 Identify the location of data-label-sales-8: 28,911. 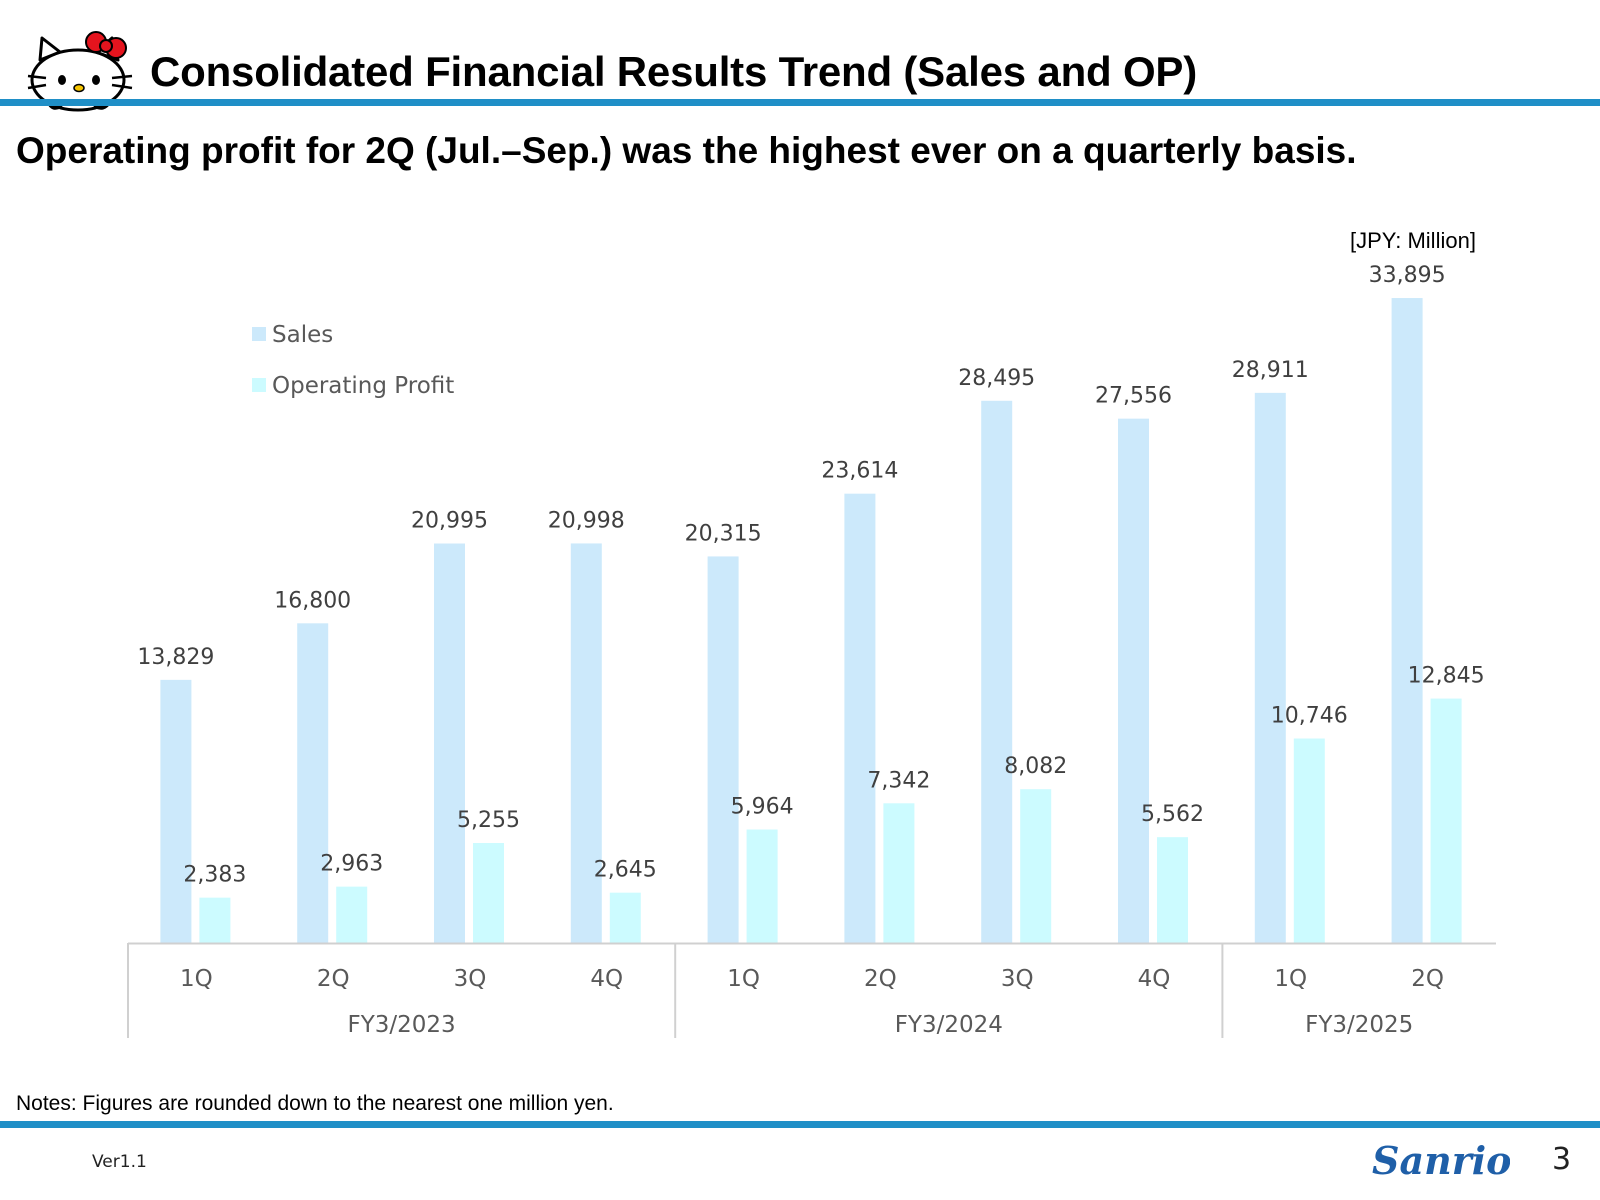
(1270, 370).